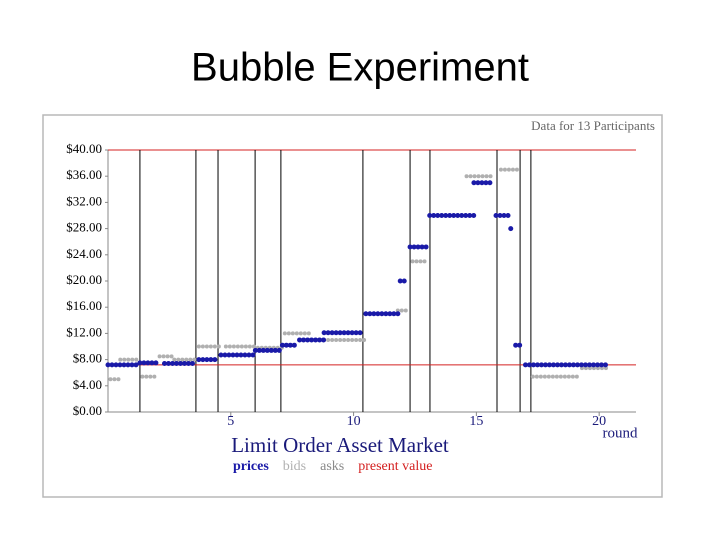 This screenshot has height=545, width=720. What do you see at coordinates (395, 466) in the screenshot?
I see `legend-entry: present value` at bounding box center [395, 466].